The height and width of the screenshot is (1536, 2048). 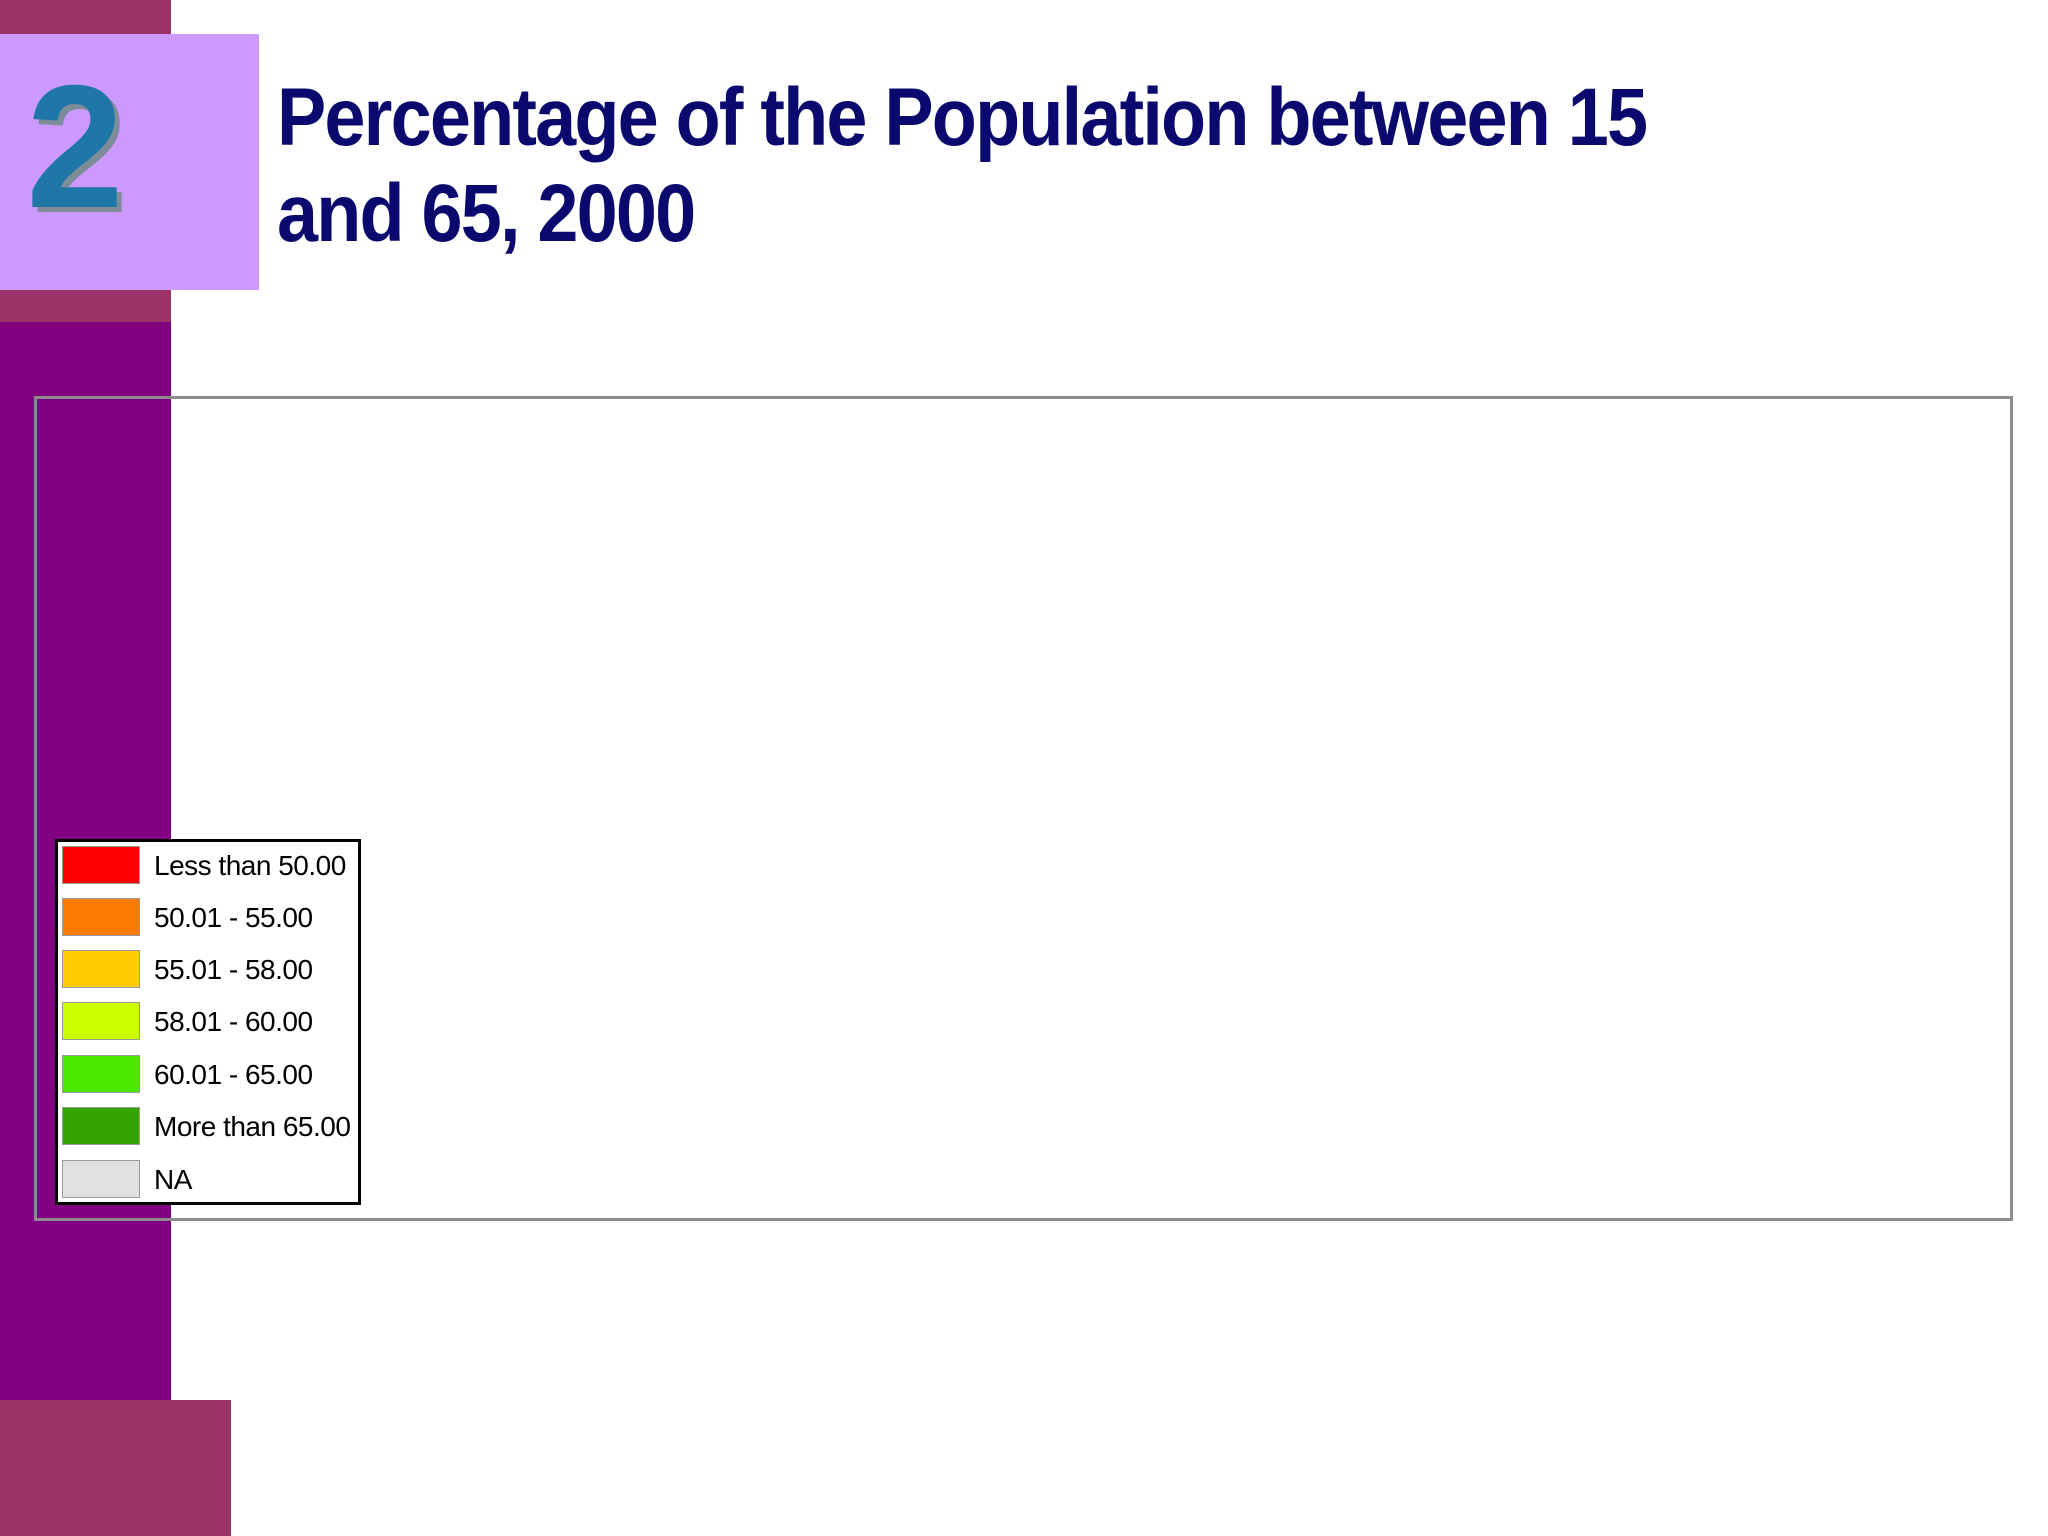 I want to click on legend-item: Less than 50.00, so click(x=208, y=866).